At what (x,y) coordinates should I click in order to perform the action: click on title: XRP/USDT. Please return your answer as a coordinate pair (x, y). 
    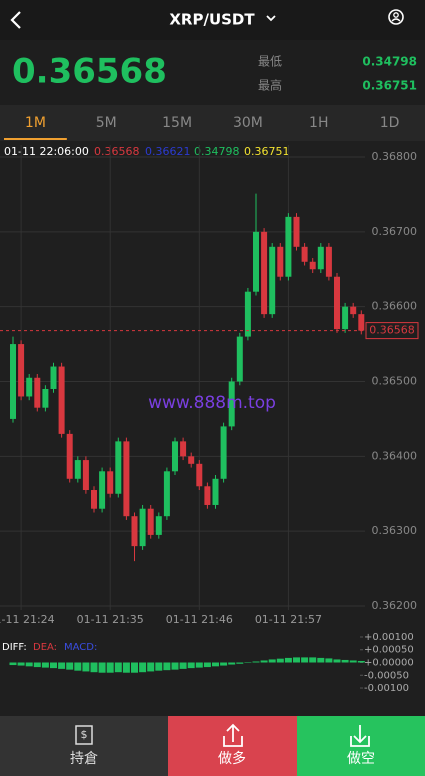
    Looking at the image, I should click on (212, 20).